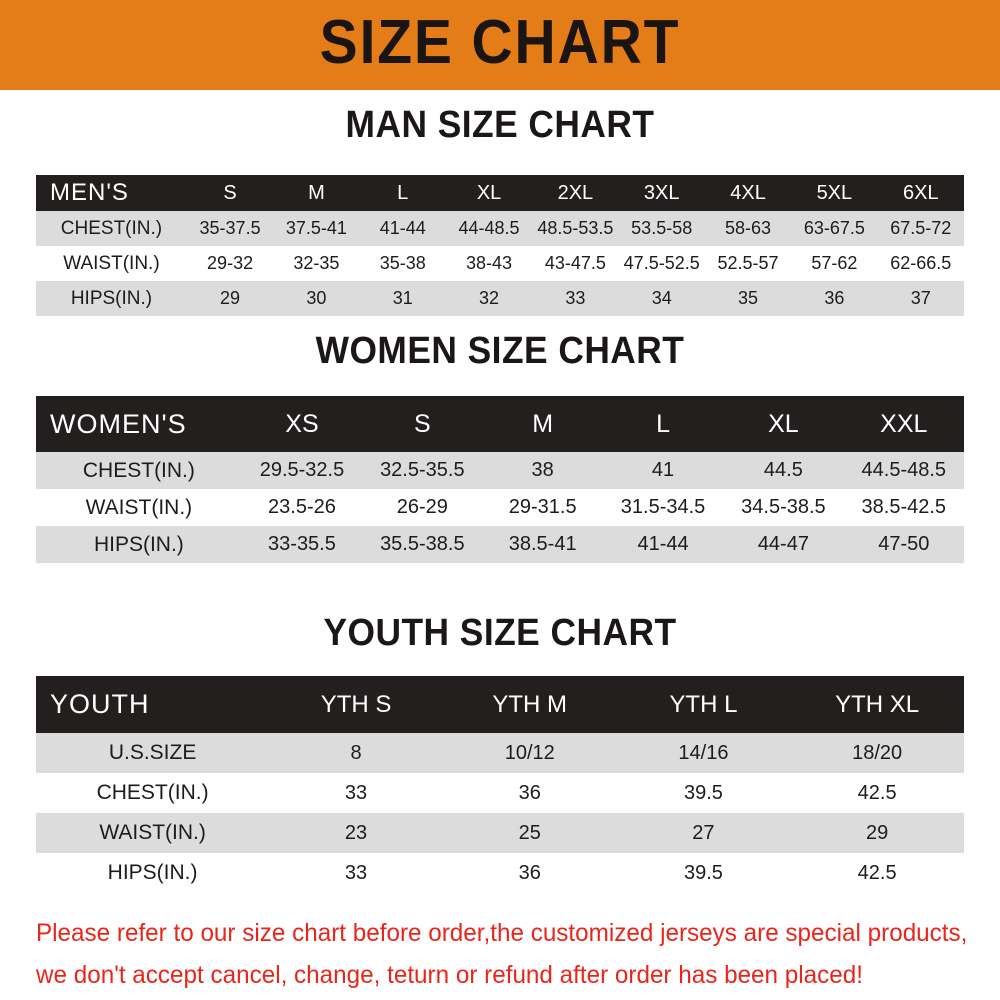  Describe the element at coordinates (529, 832) in the screenshot. I see `table-cell: 25` at that location.